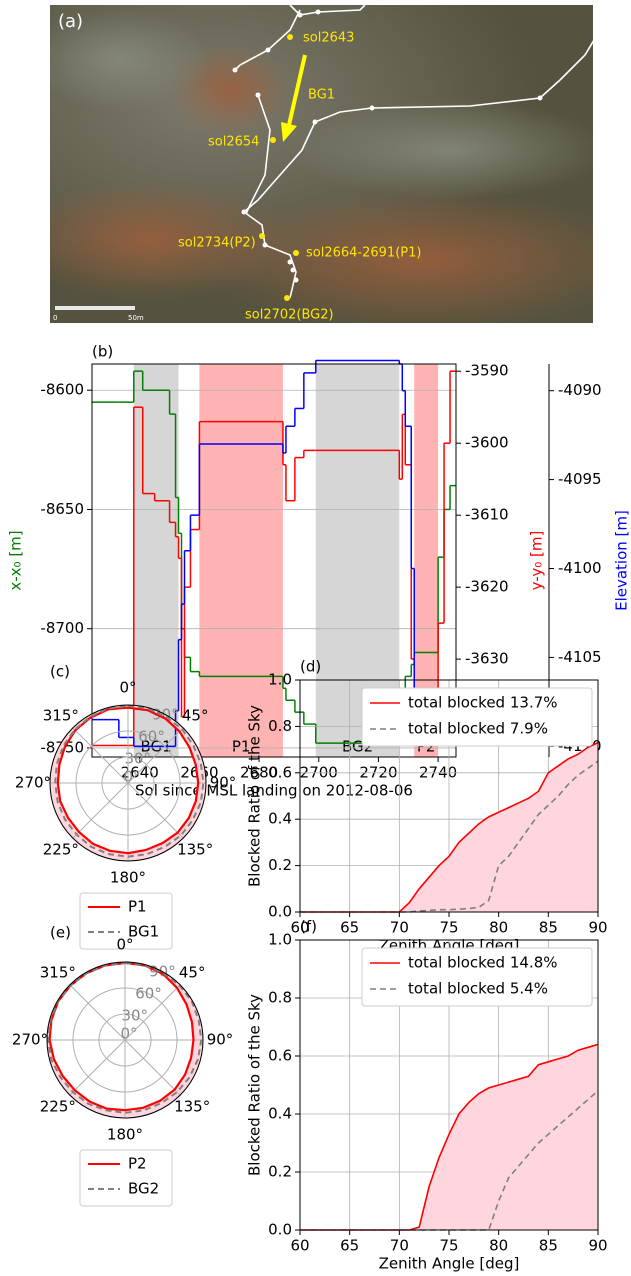 The image size is (631, 1276). Describe the element at coordinates (289, 315) in the screenshot. I see `map-label: sol2702(BG2)` at that location.